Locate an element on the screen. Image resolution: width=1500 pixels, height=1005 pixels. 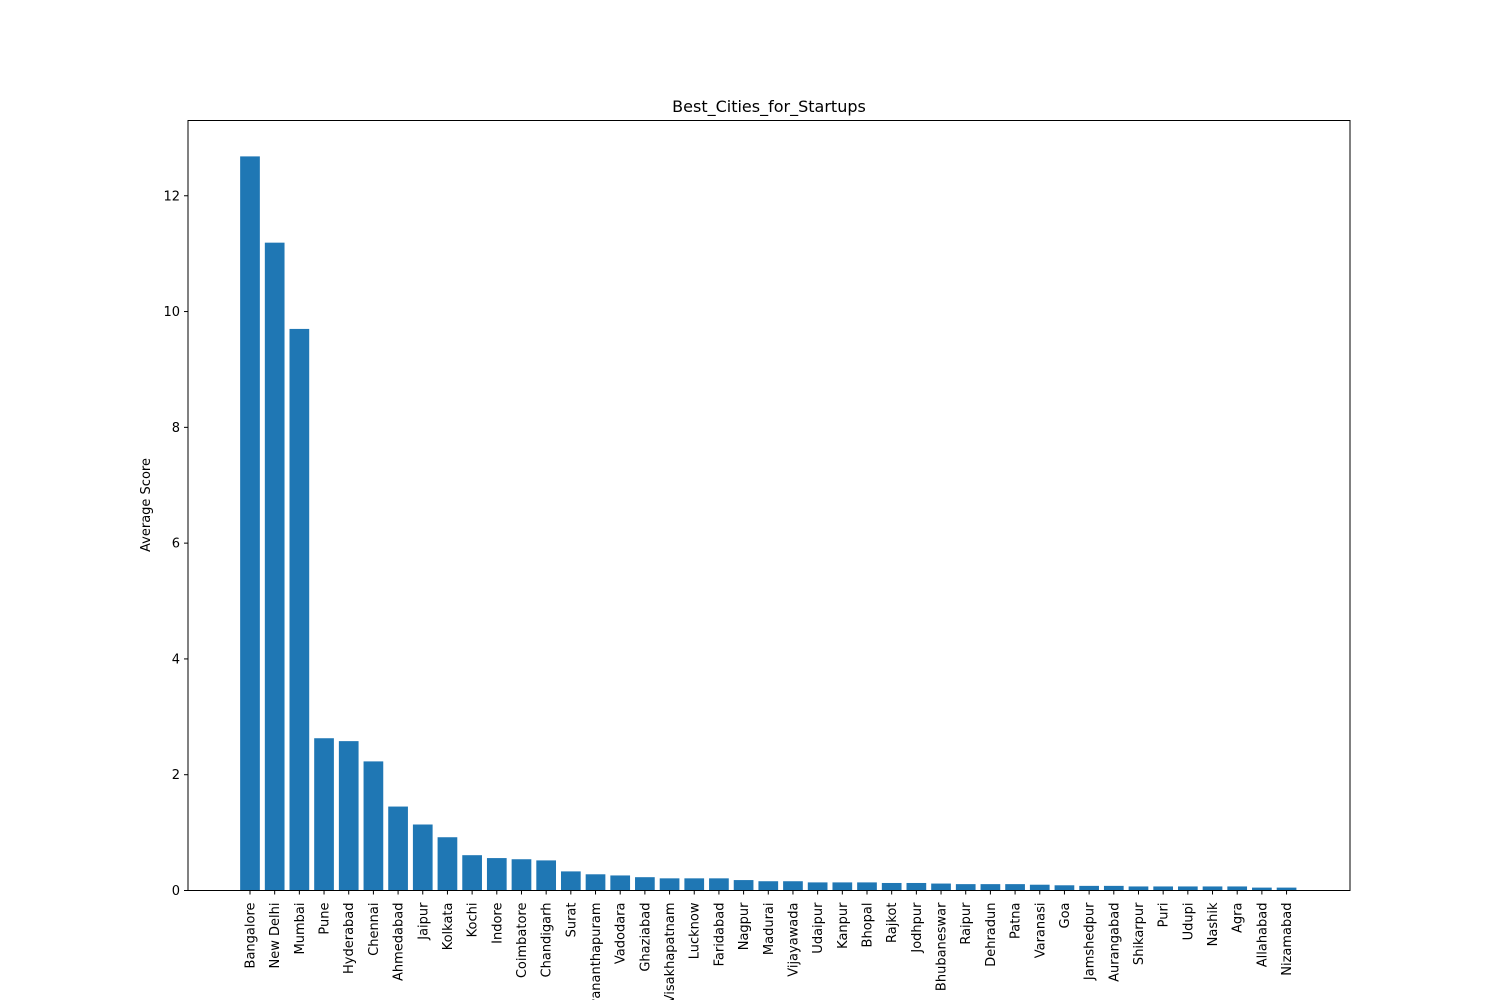
x-tick-label: Shikarpur is located at coordinates (1139, 933).